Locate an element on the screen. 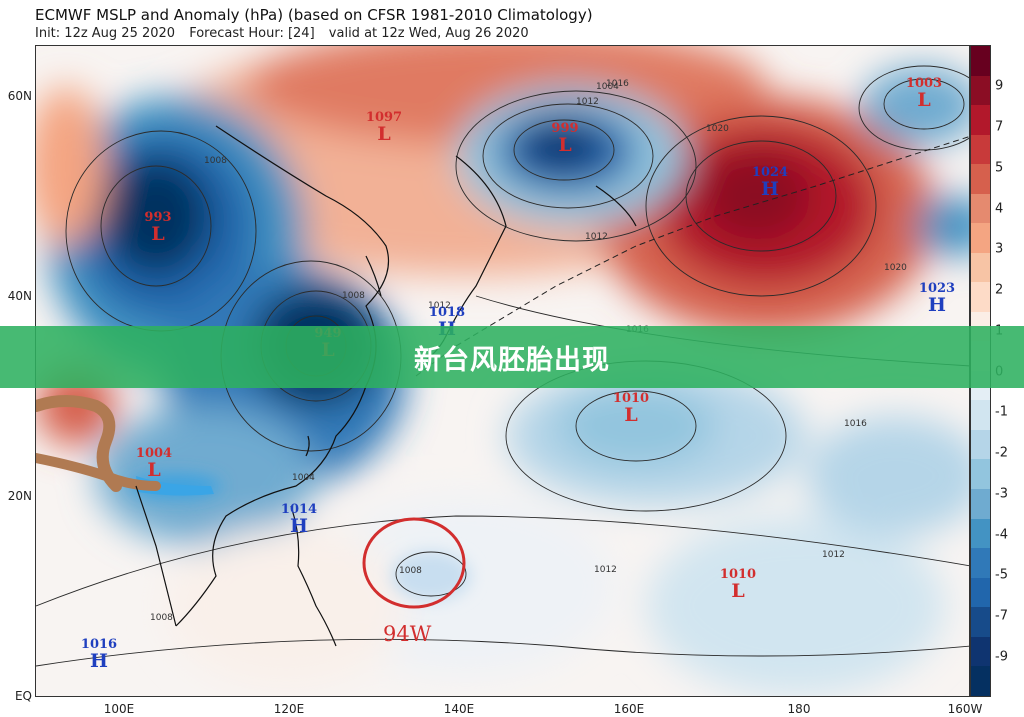 The height and width of the screenshot is (717, 1024). anomaly-colorbar is located at coordinates (980, 371).